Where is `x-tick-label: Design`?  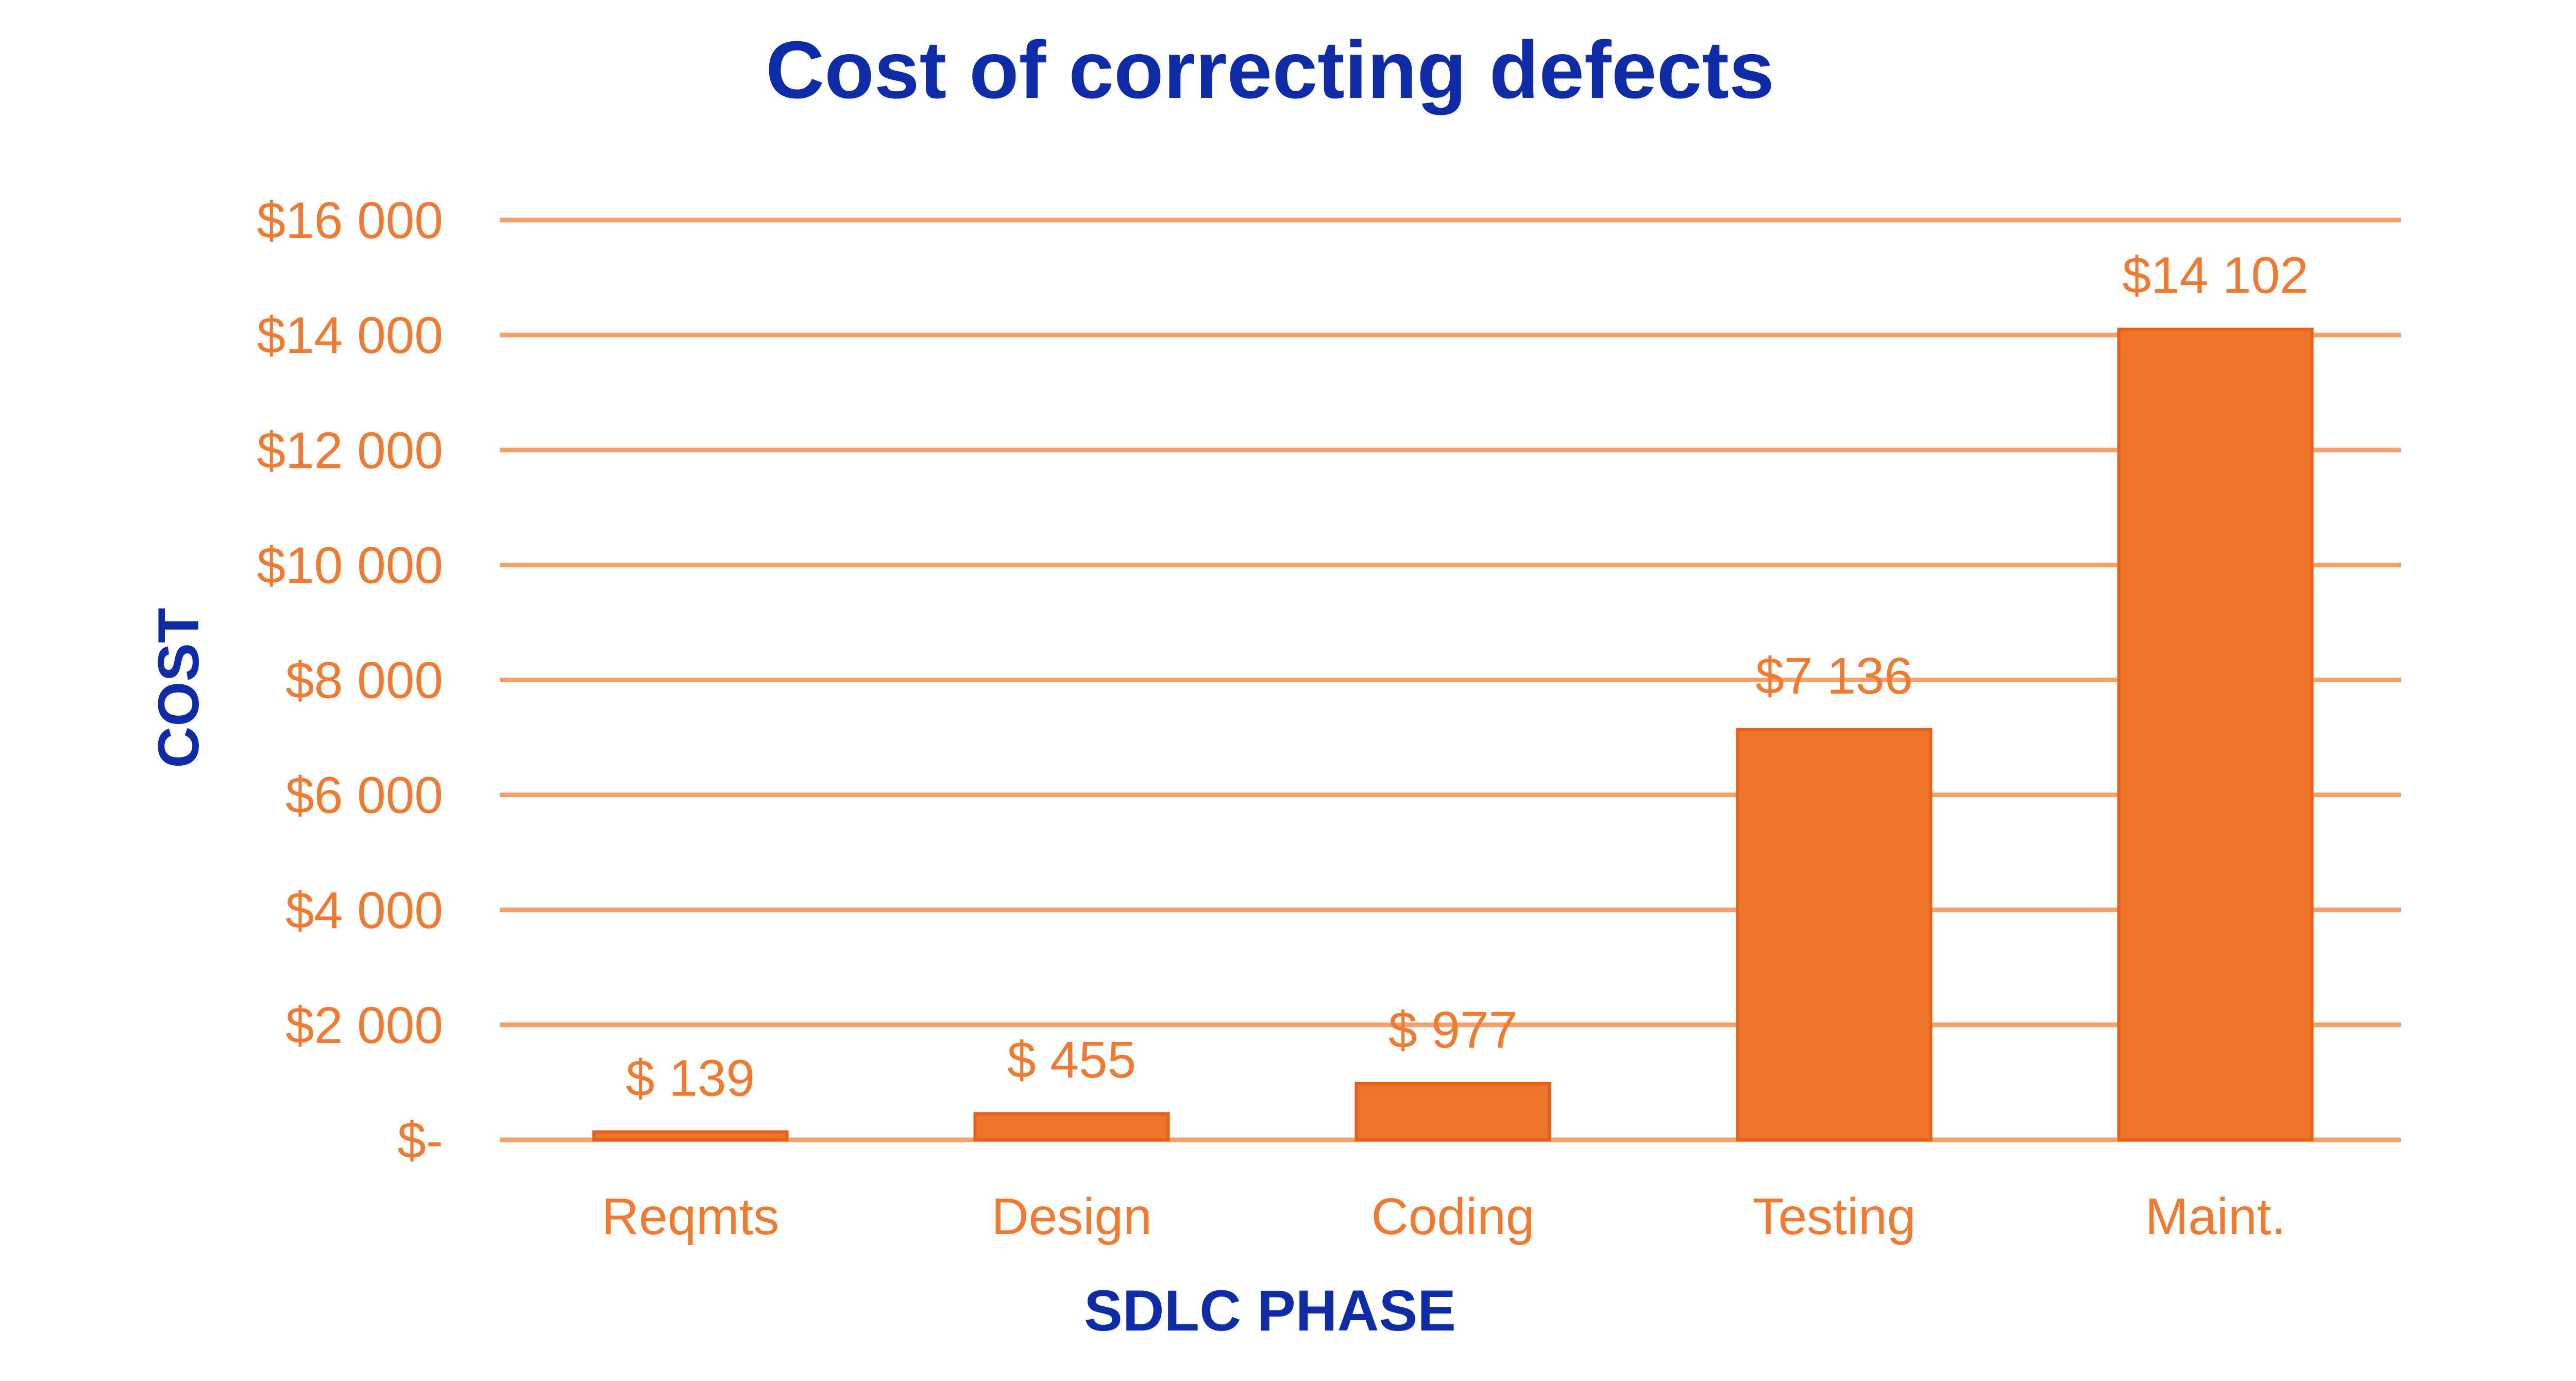 x-tick-label: Design is located at coordinates (1071, 1216).